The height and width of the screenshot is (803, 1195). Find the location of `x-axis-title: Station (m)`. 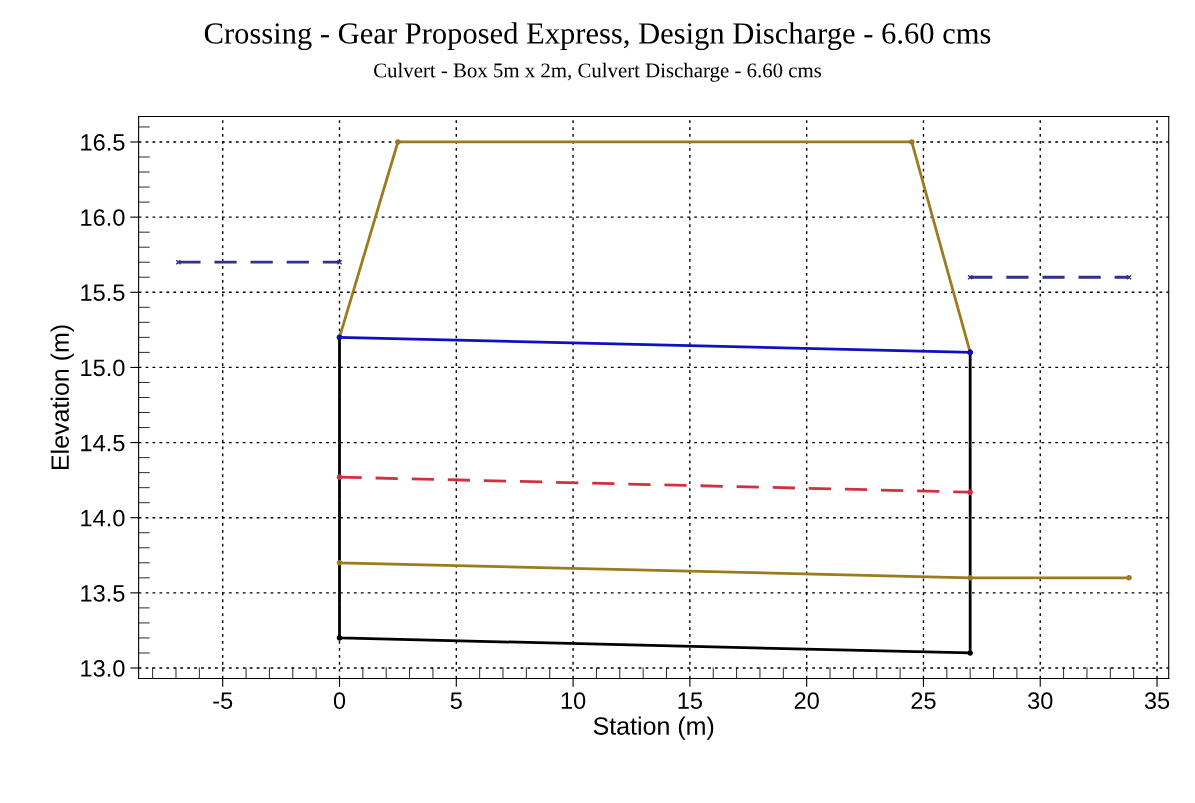

x-axis-title: Station (m) is located at coordinates (653, 728).